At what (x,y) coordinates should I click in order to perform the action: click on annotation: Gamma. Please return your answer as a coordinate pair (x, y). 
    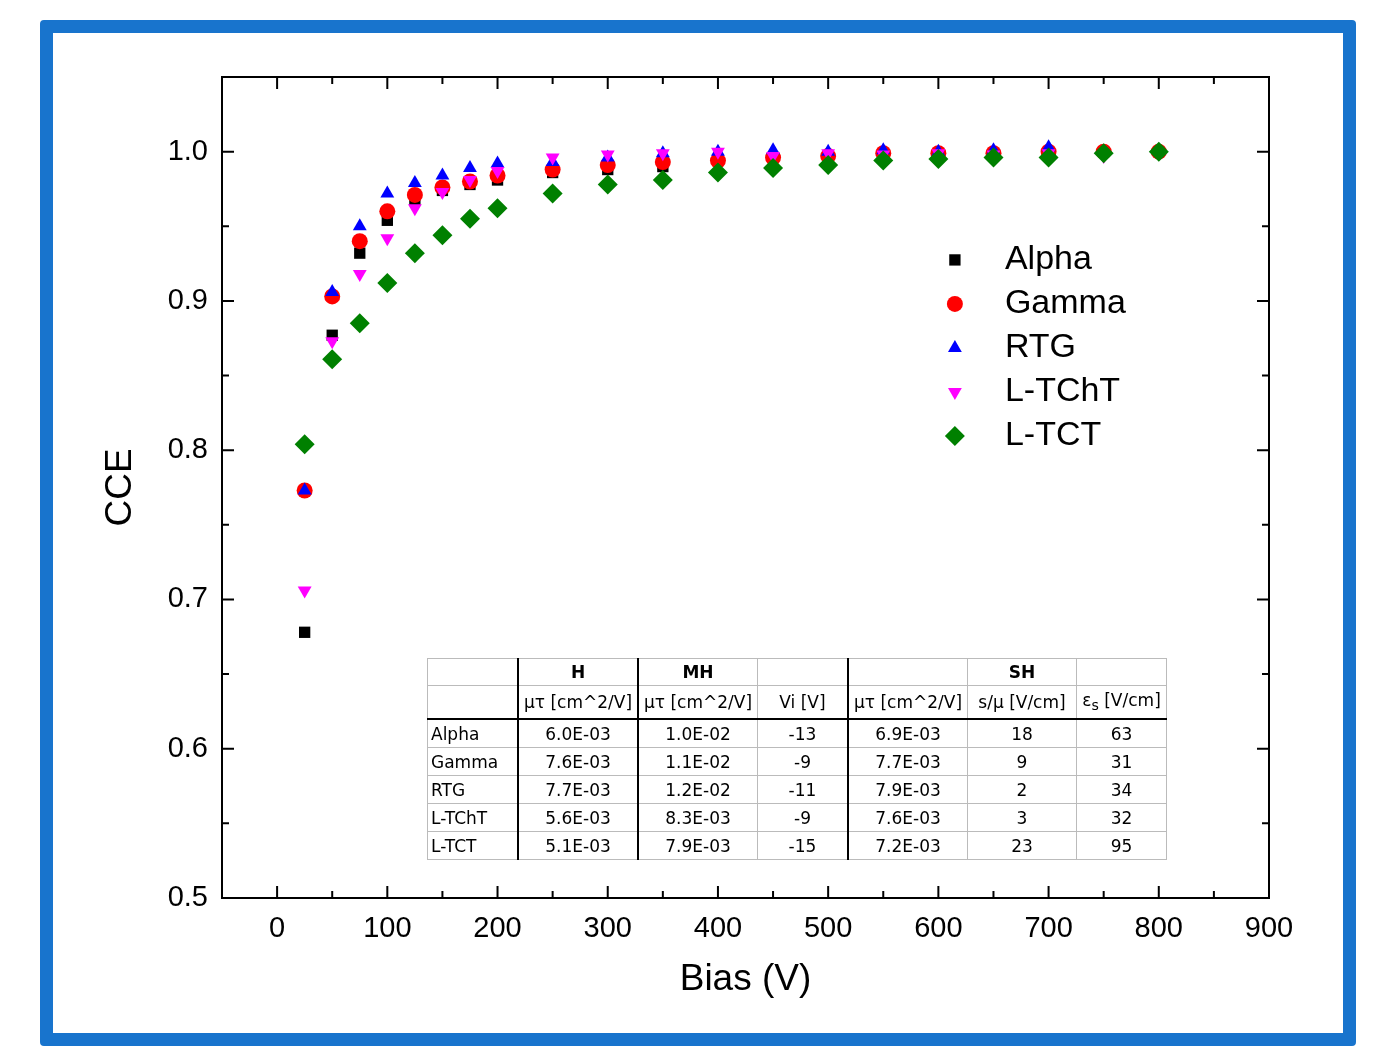
    Looking at the image, I should click on (472, 761).